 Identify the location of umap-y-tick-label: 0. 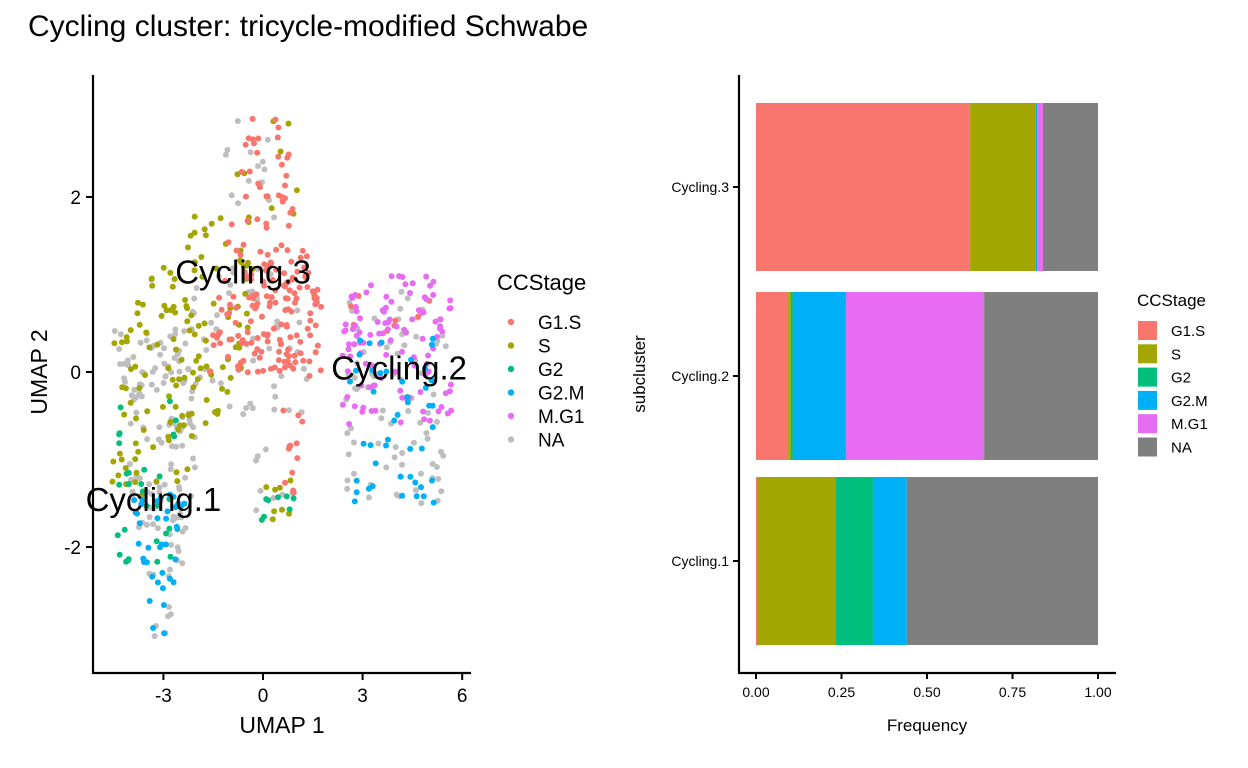
(75, 373).